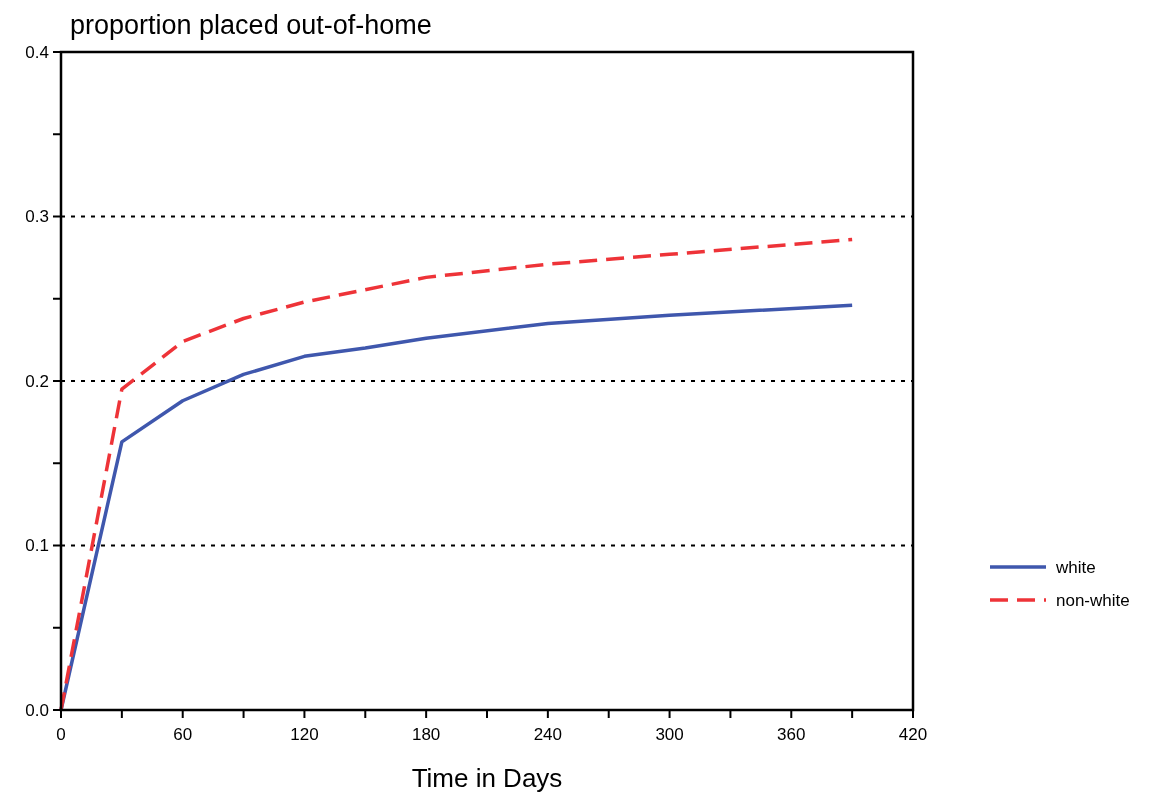 The height and width of the screenshot is (793, 1152). What do you see at coordinates (37, 381) in the screenshot?
I see `y-tick-label: 0.2` at bounding box center [37, 381].